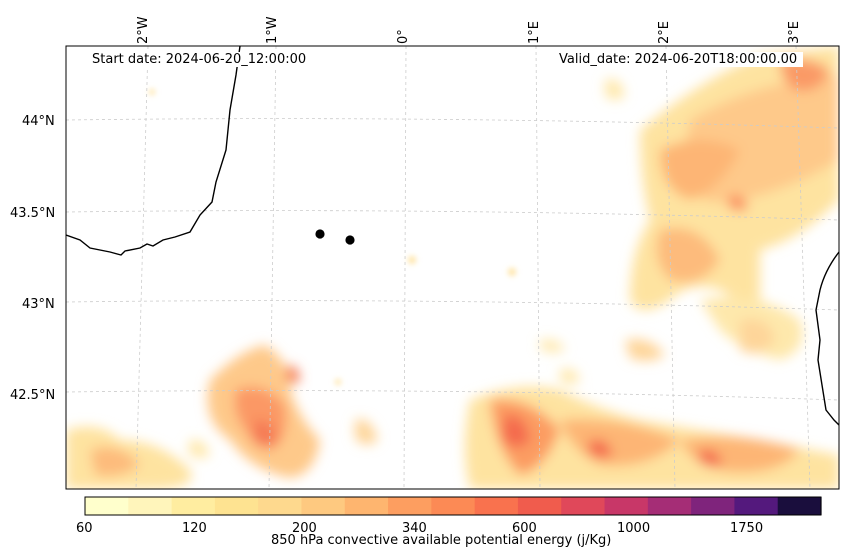 Image resolution: width=850 pixels, height=558 pixels. Describe the element at coordinates (747, 528) in the screenshot. I see `colorbar-tick-7: 1750` at that location.